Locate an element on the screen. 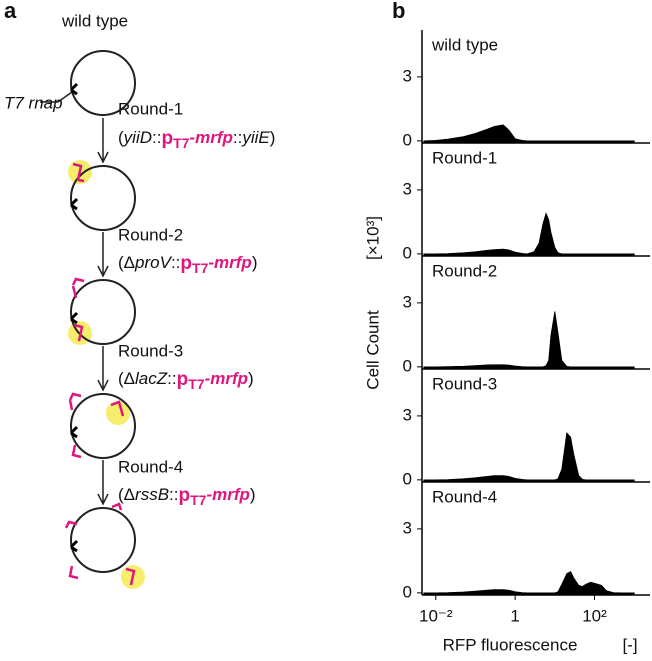 Image resolution: width=652 pixels, height=661 pixels. y-axis-label: Cell Count is located at coordinates (372, 350).